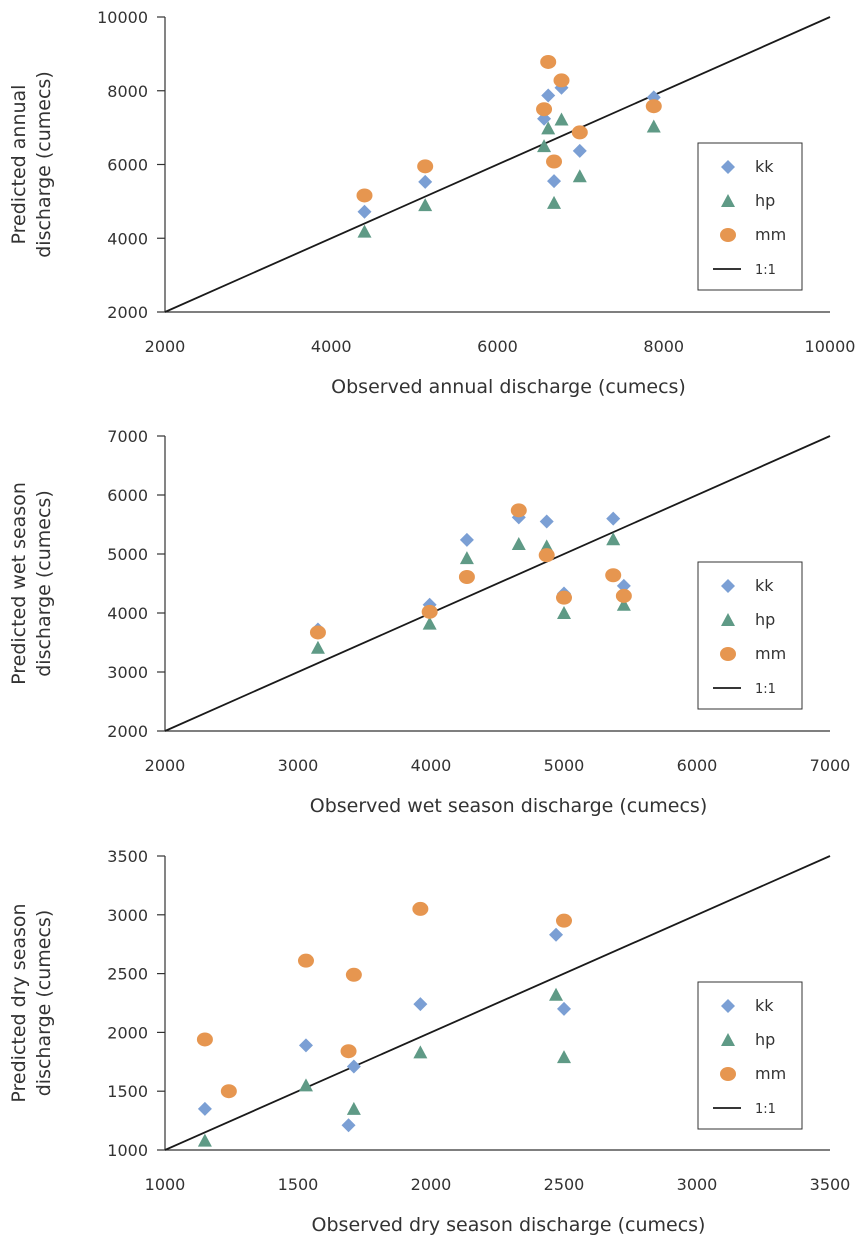 The image size is (861, 1242). I want to click on y-axis-title-line-1: Predicted wet season, so click(19, 583).